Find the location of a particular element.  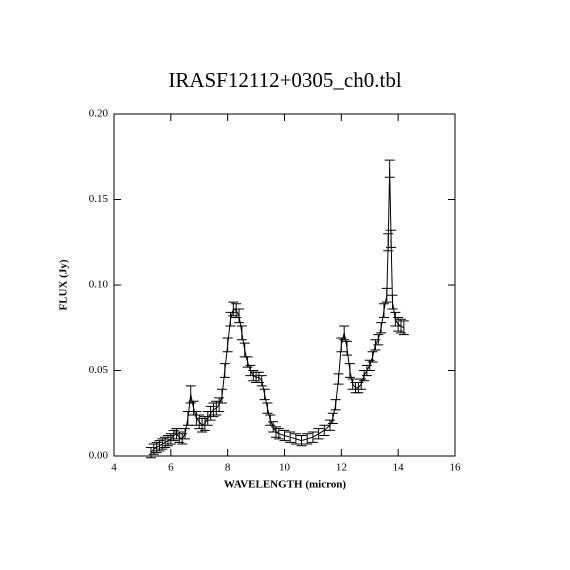

x-tick-label: 16 is located at coordinates (456, 468).